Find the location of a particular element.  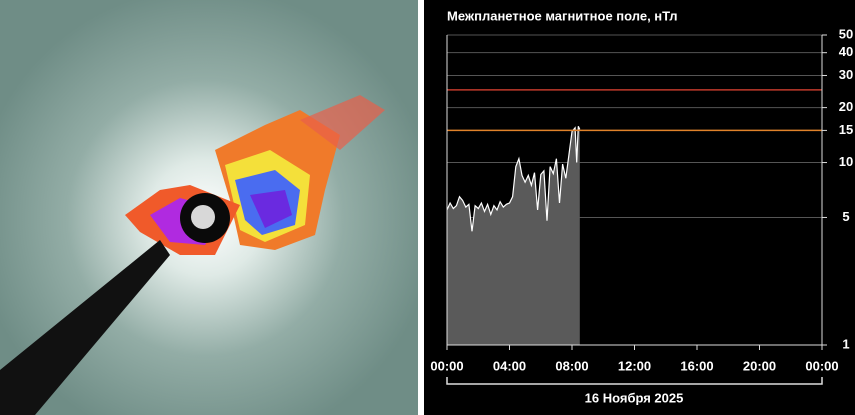

y-tick-label: 15 is located at coordinates (846, 129).